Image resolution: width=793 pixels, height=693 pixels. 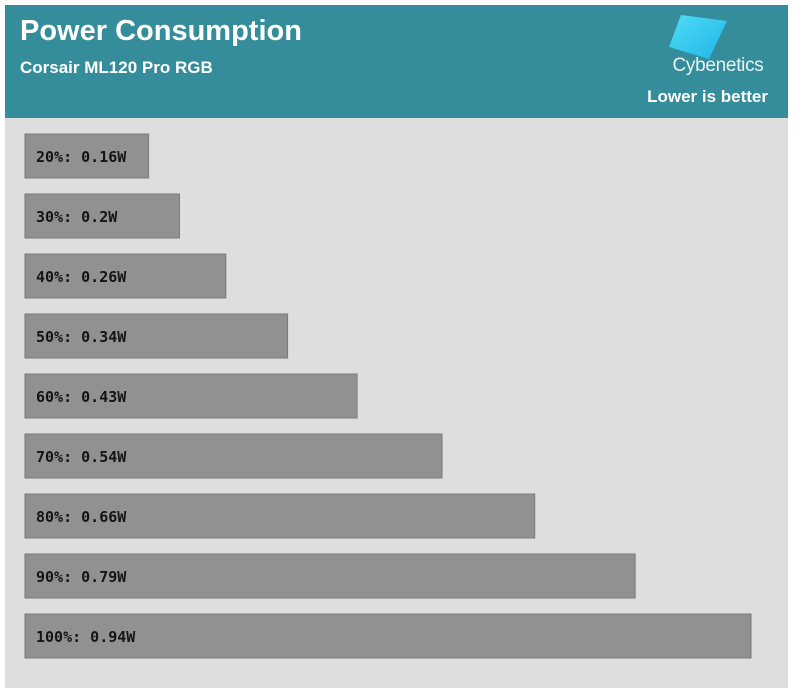 I want to click on bar-50%, so click(x=156, y=336).